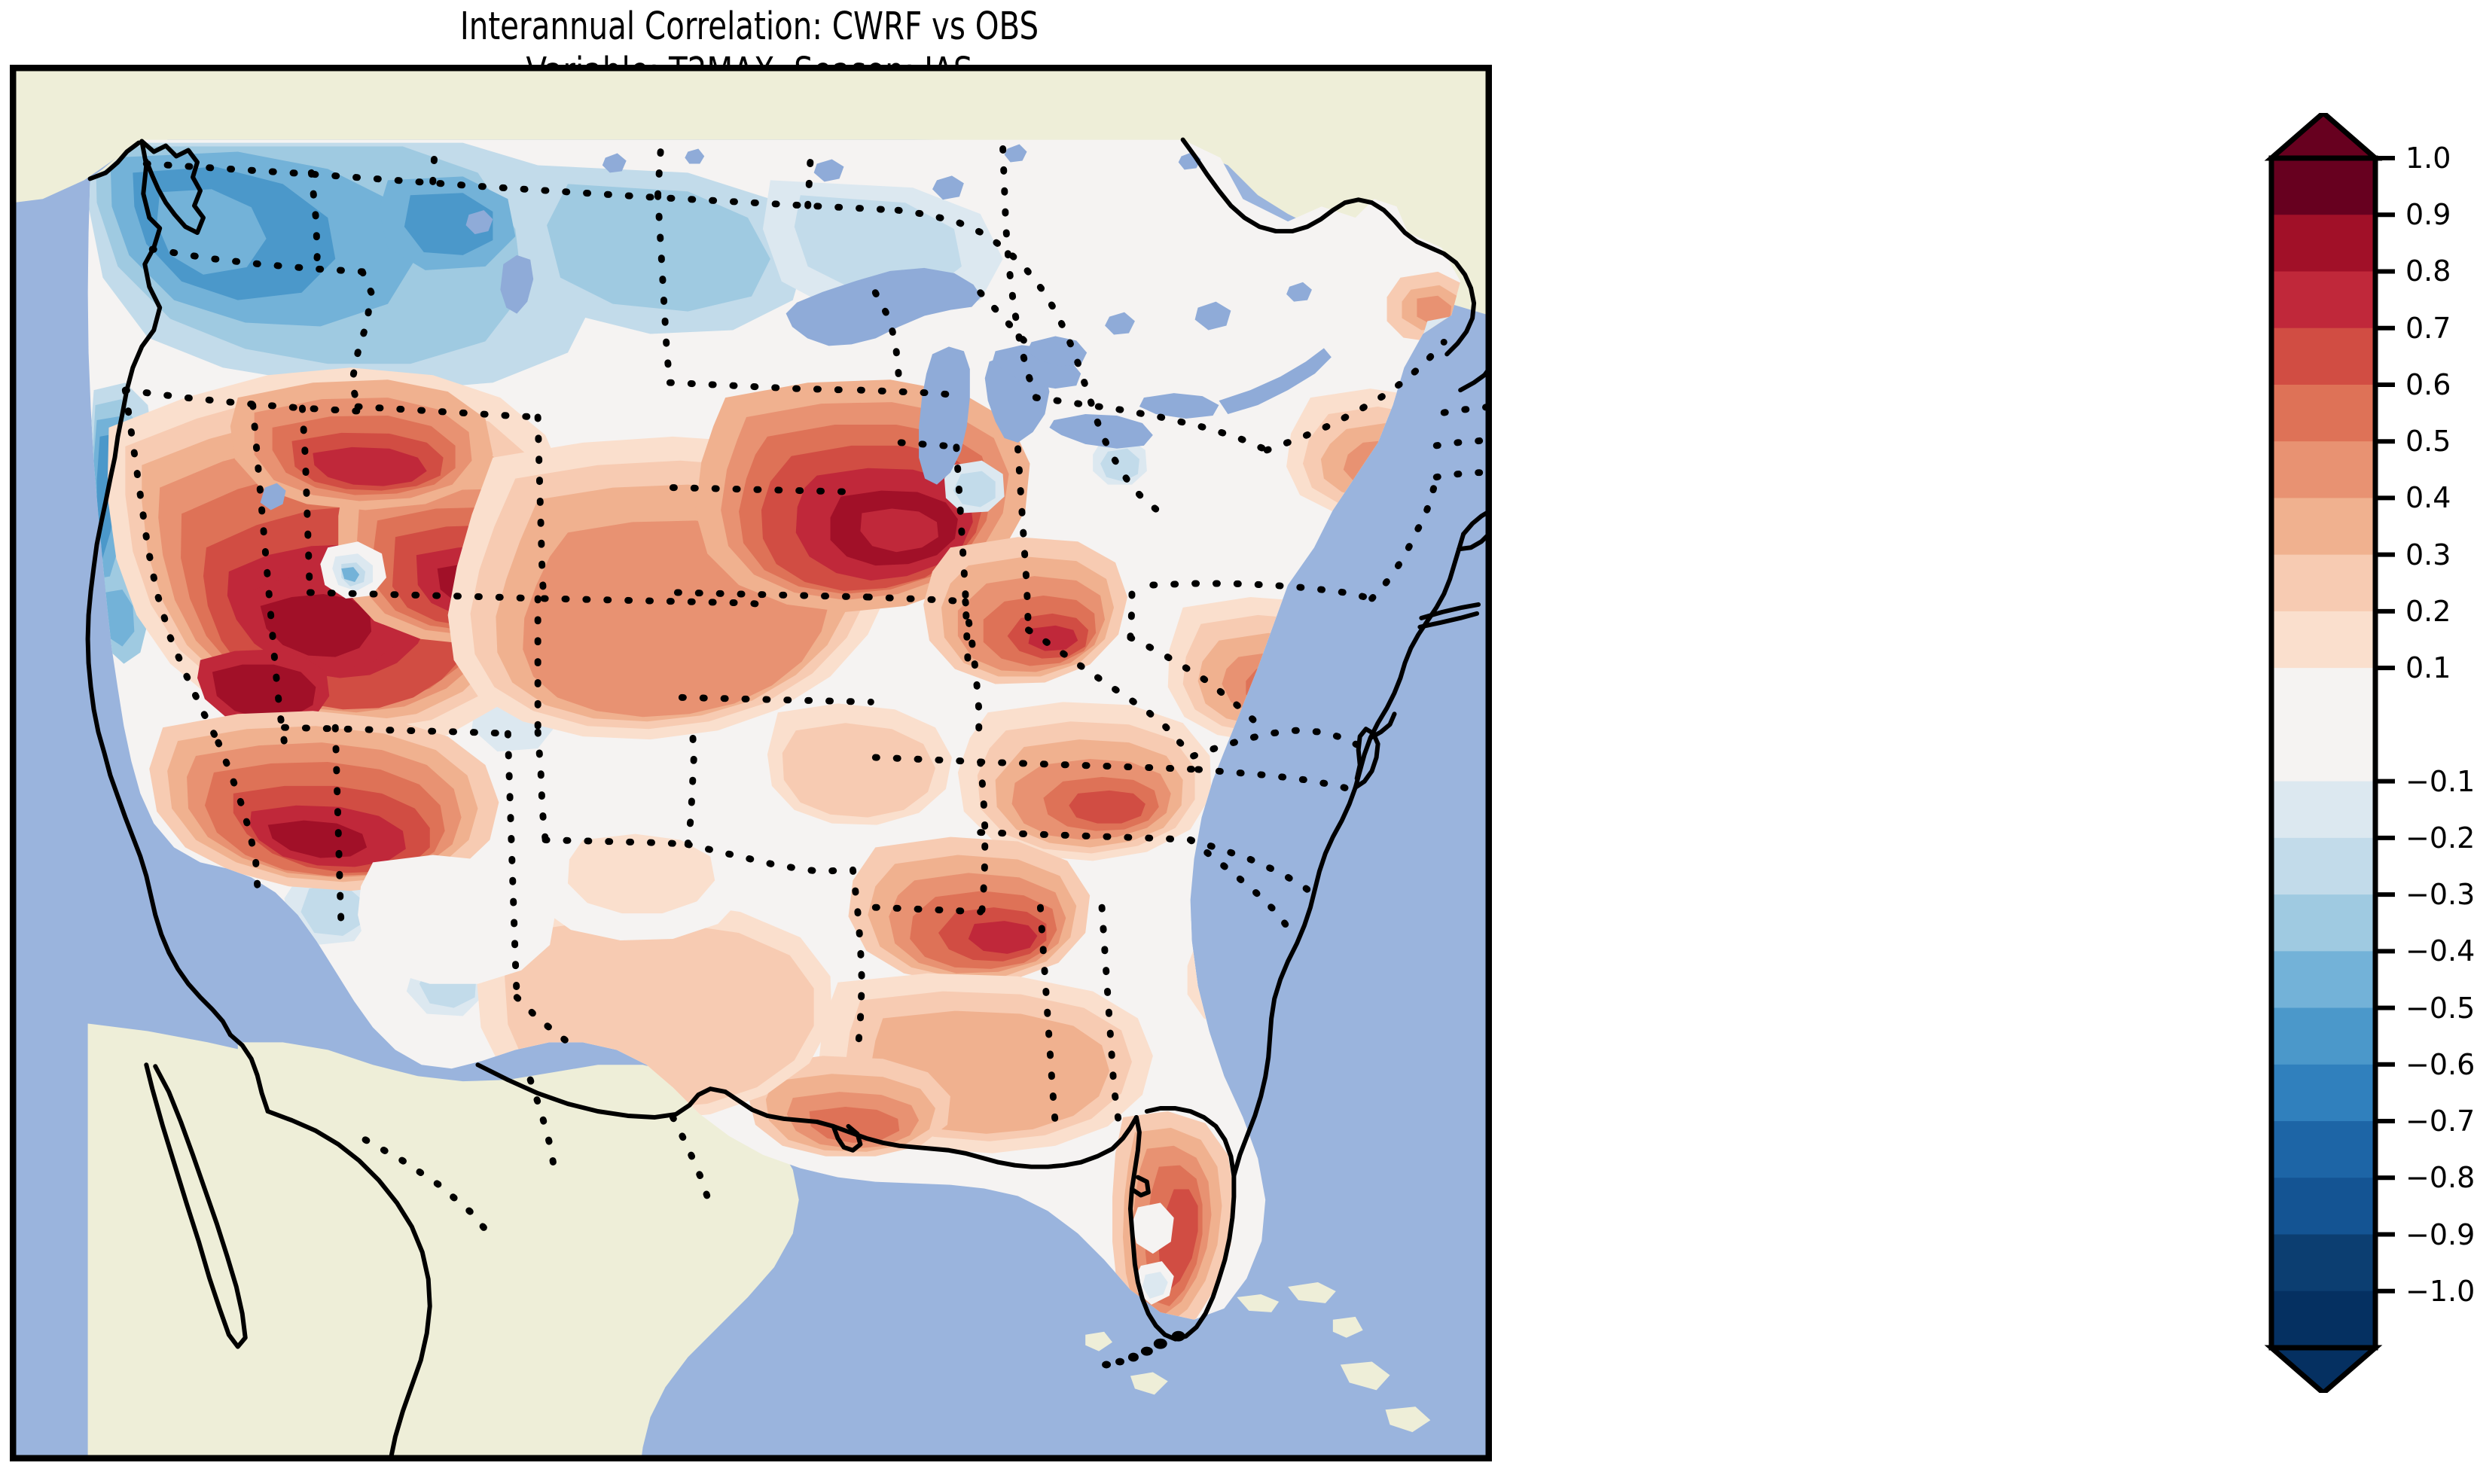 The height and width of the screenshot is (1484, 2474). What do you see at coordinates (2428, 554) in the screenshot?
I see `colorbar-tick-label: 0.3` at bounding box center [2428, 554].